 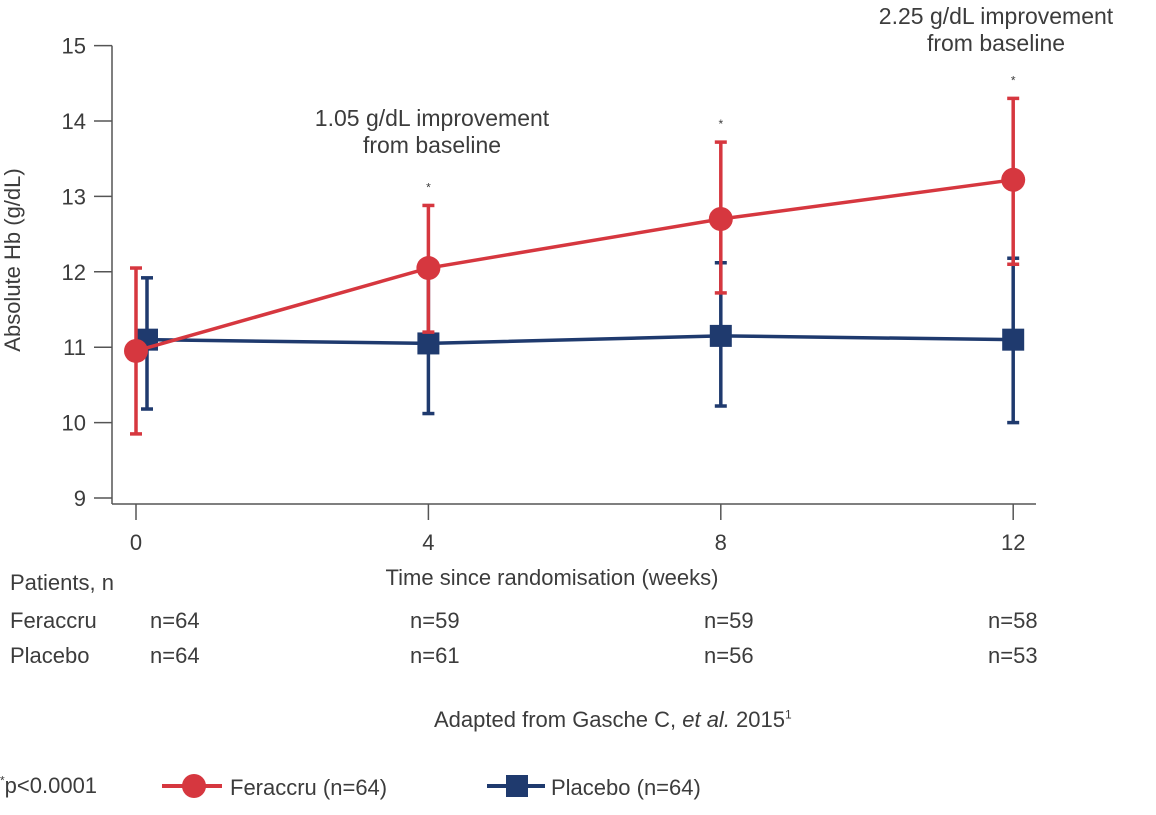 What do you see at coordinates (729, 655) in the screenshot?
I see `patients-cell: n=56` at bounding box center [729, 655].